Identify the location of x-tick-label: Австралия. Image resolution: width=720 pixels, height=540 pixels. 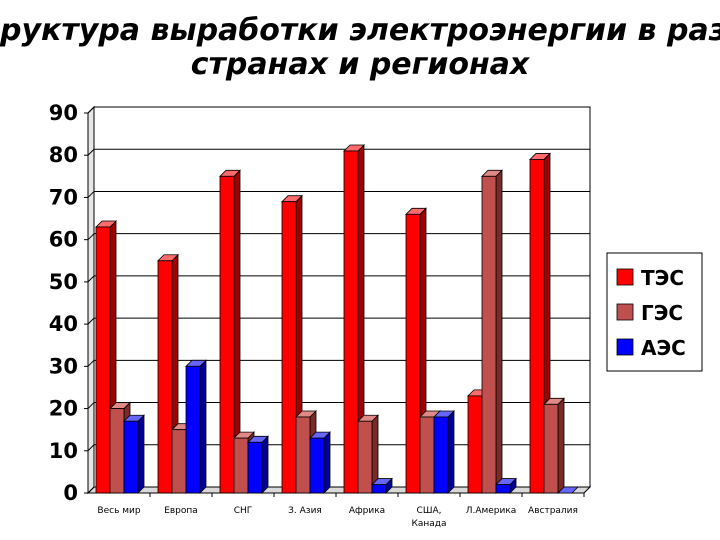
(553, 511).